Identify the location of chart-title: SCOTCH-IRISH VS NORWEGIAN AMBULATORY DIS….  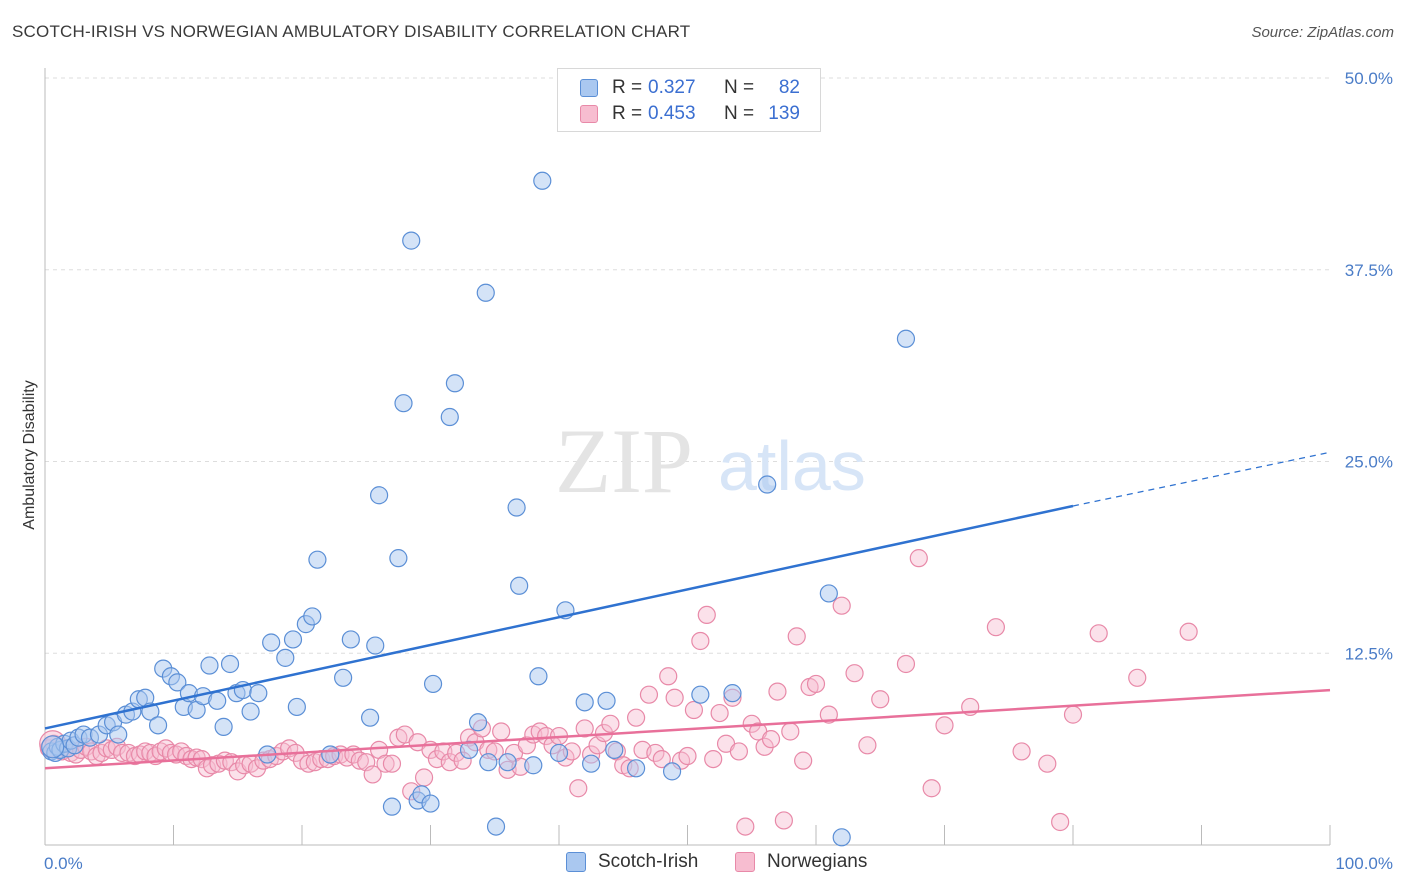
(351, 31).